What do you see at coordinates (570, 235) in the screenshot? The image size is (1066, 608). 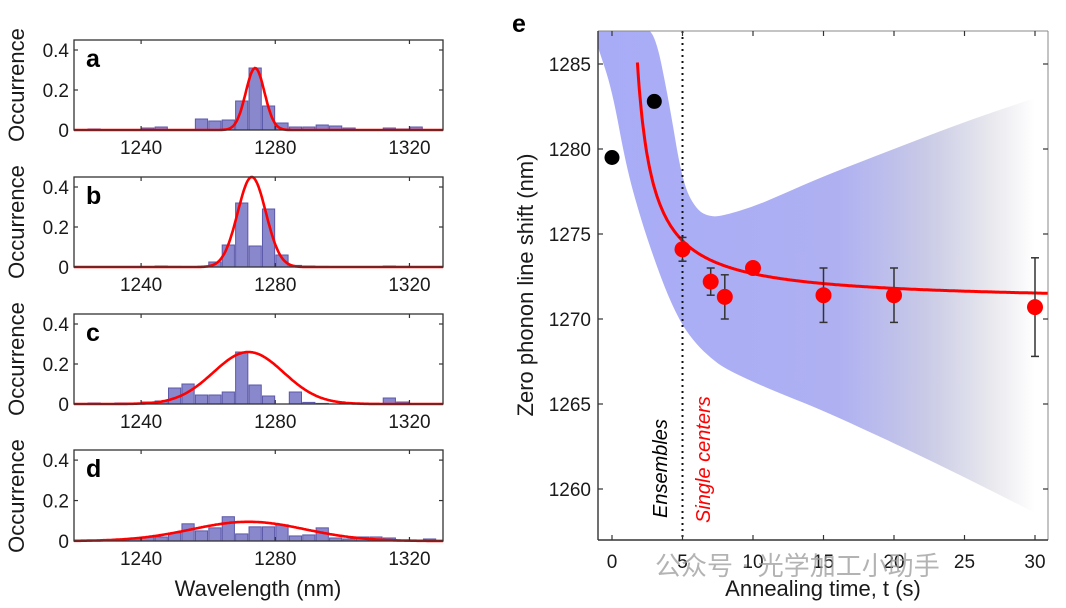 I see `y-tick-label: 1275` at bounding box center [570, 235].